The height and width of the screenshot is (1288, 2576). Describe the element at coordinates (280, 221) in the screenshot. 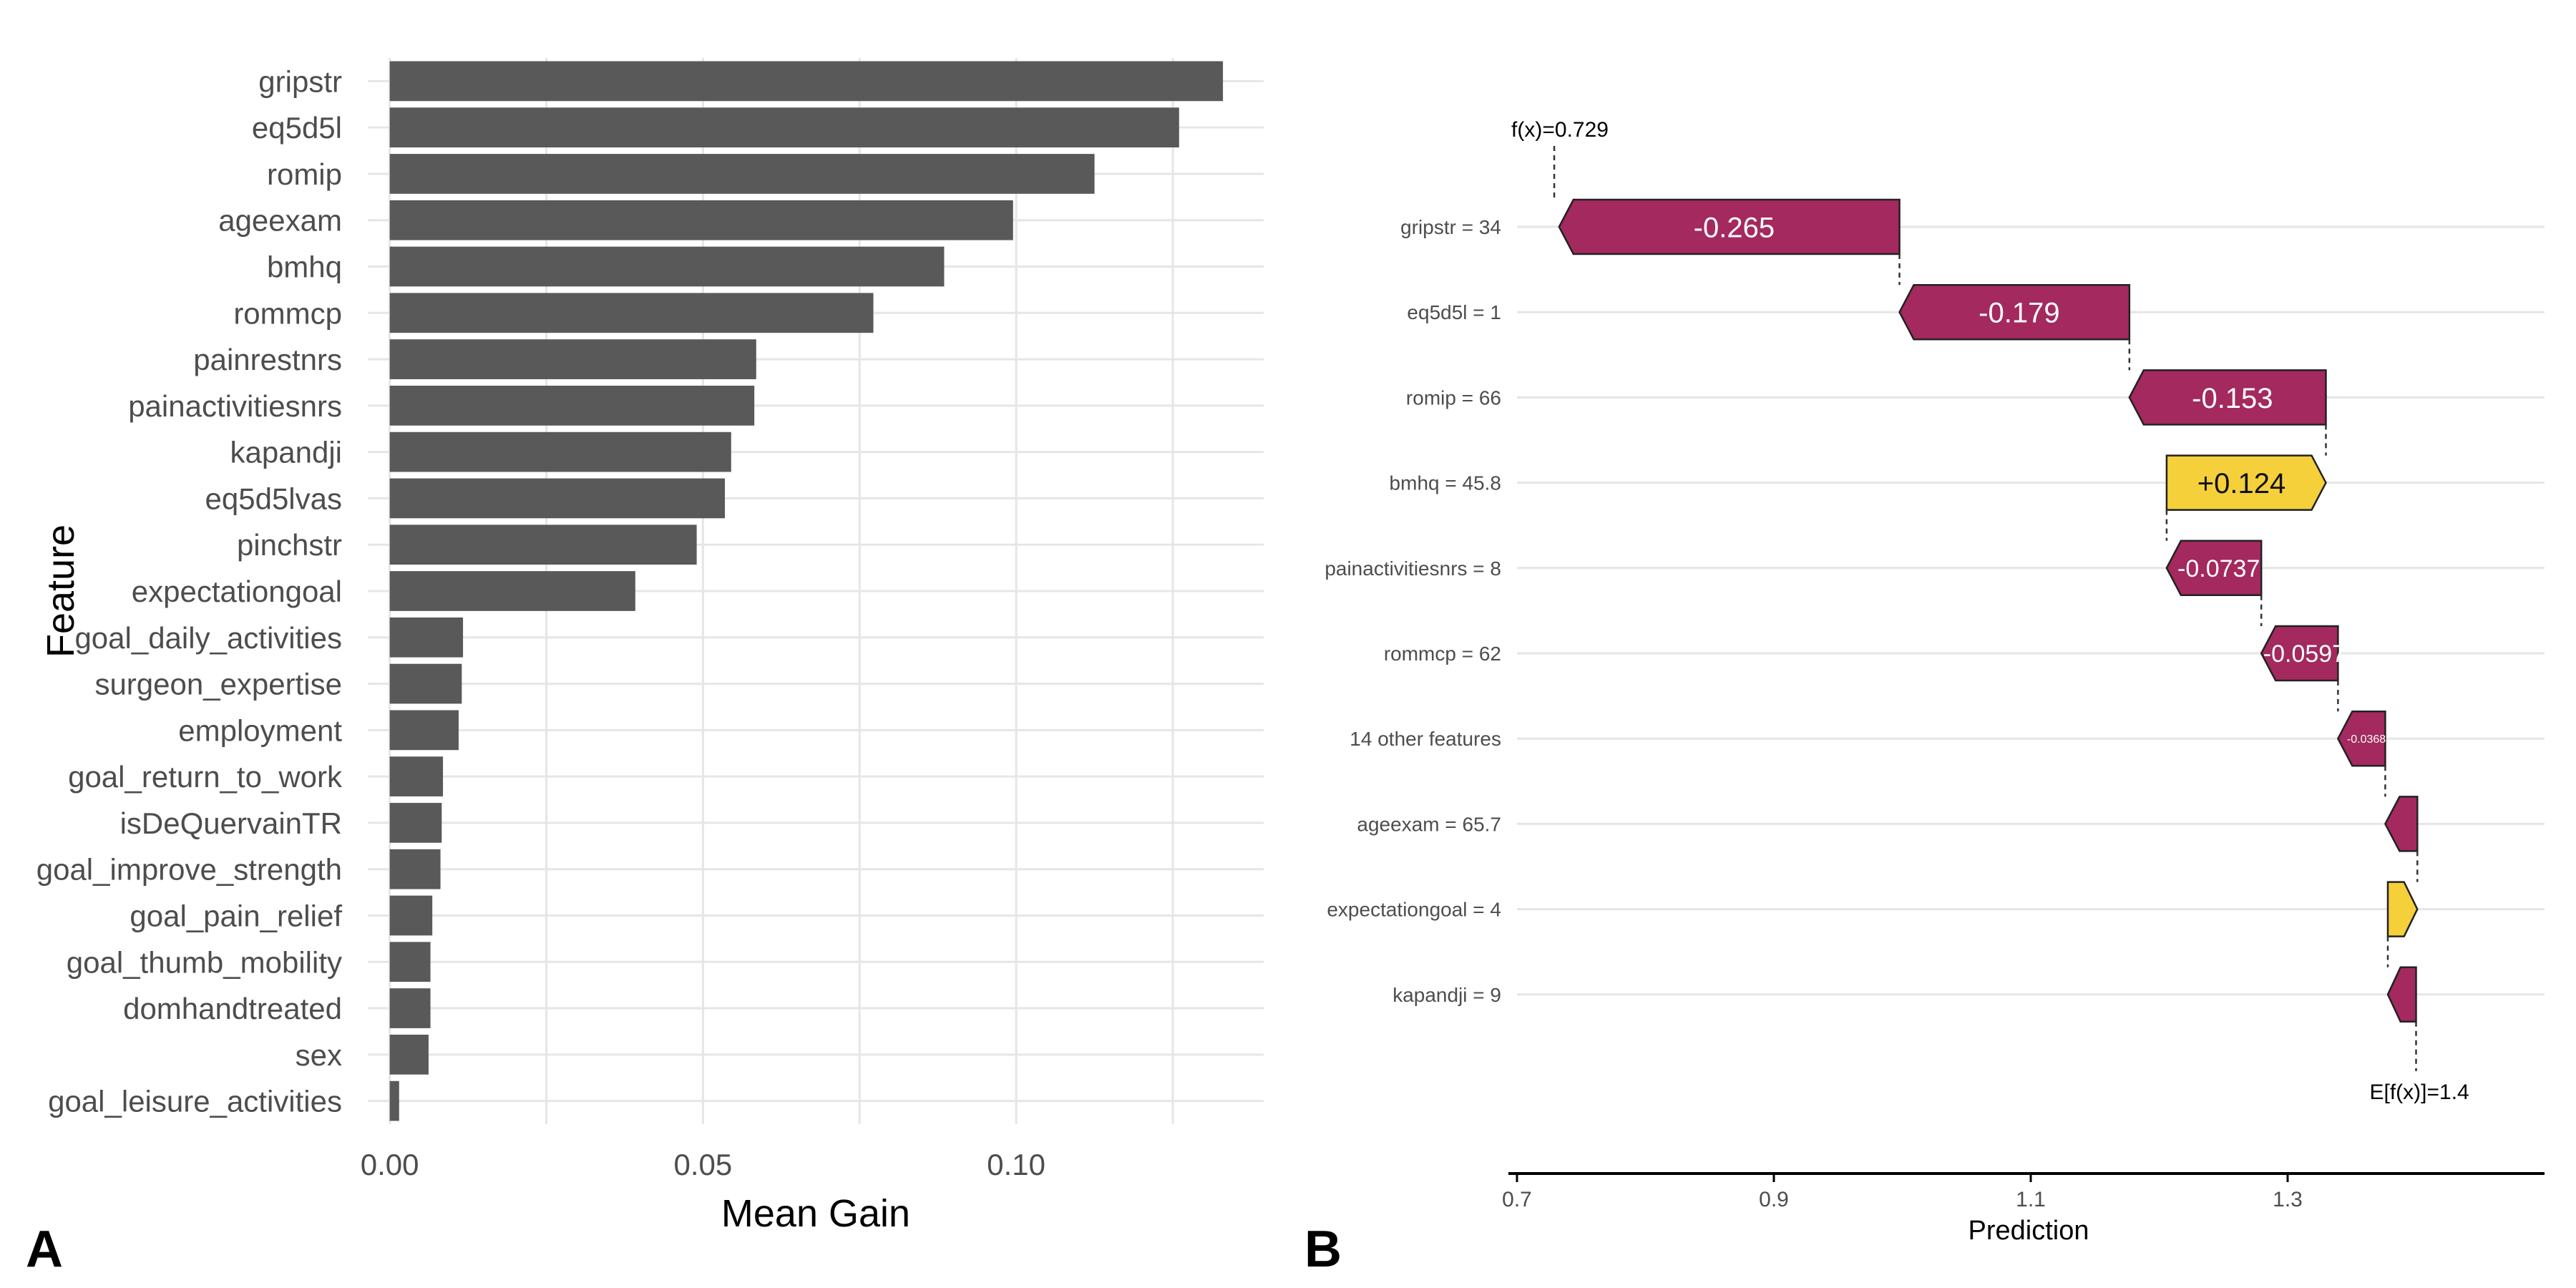

I see `y-tick-label: ageexam` at that location.